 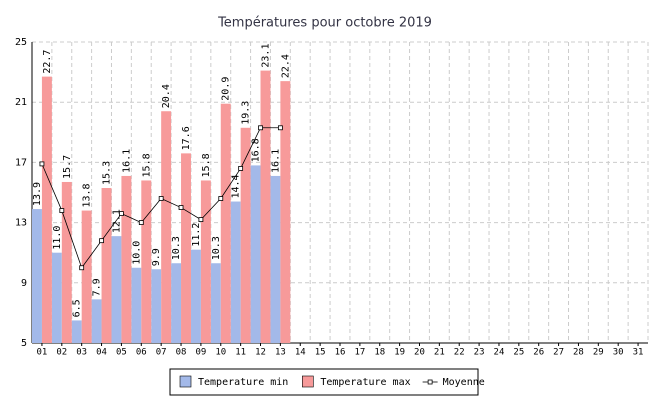 I want to click on x-tick-label: 14, so click(x=300, y=353).